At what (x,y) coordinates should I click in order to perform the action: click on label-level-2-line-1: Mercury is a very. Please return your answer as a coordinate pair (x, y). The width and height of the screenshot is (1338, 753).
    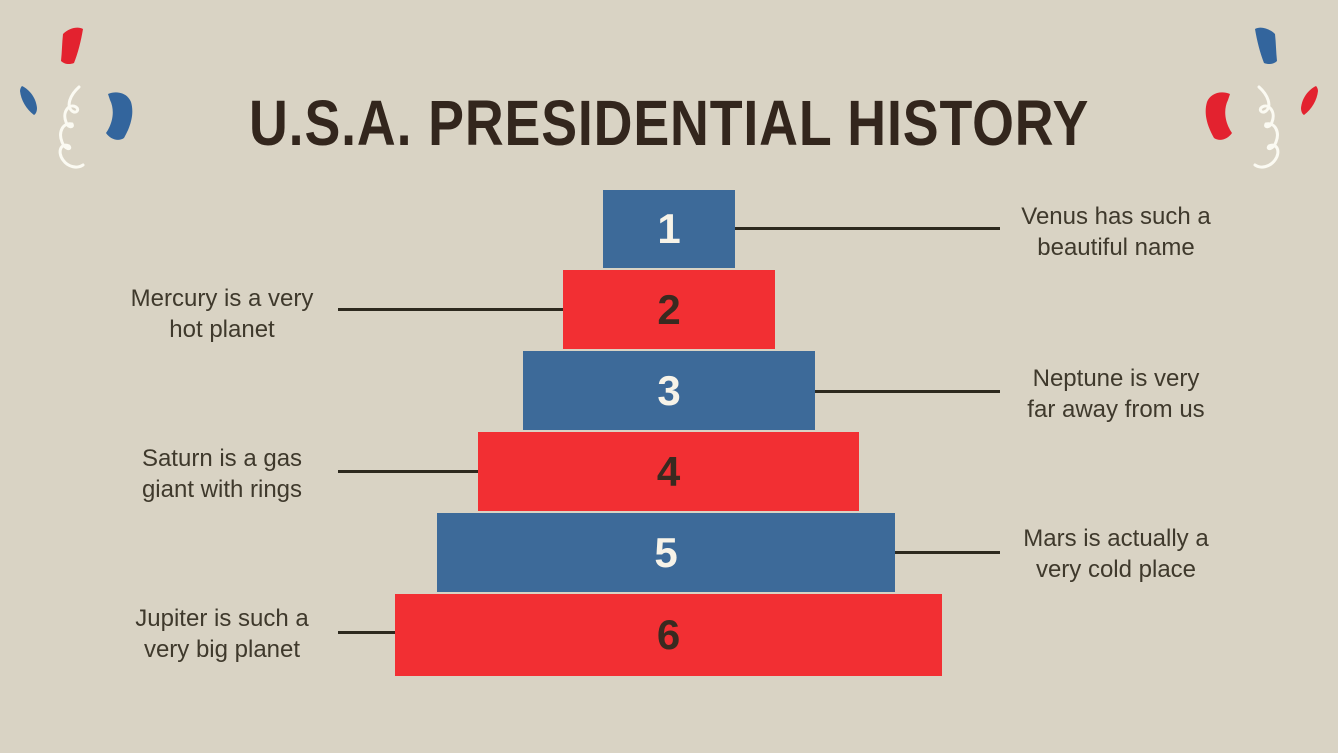
    Looking at the image, I should click on (222, 298).